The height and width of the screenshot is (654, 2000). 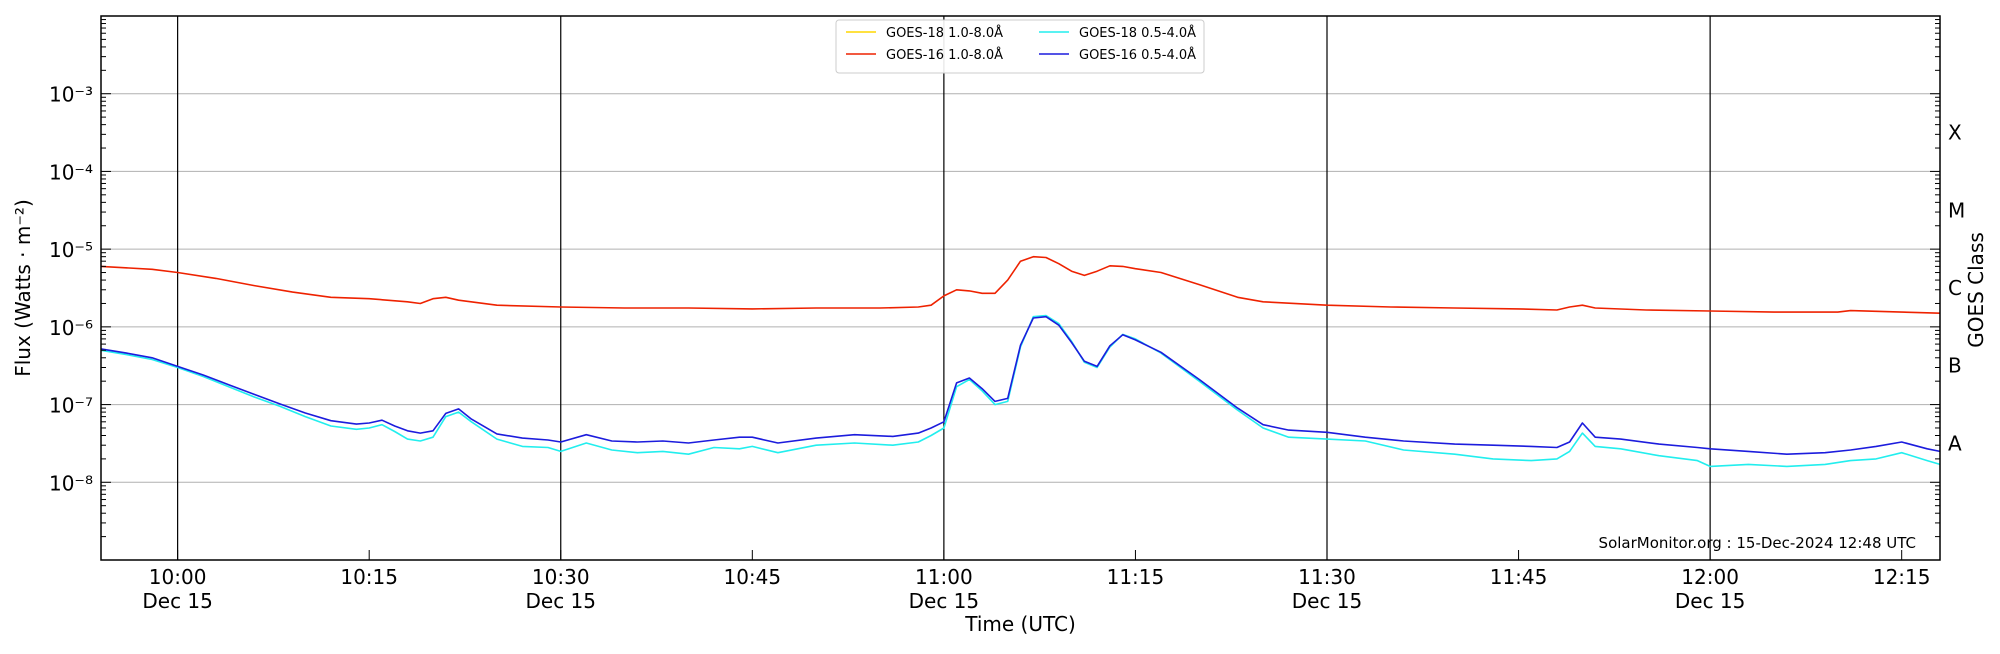 I want to click on y-tick-label: 10⁻⁸, so click(x=71, y=483).